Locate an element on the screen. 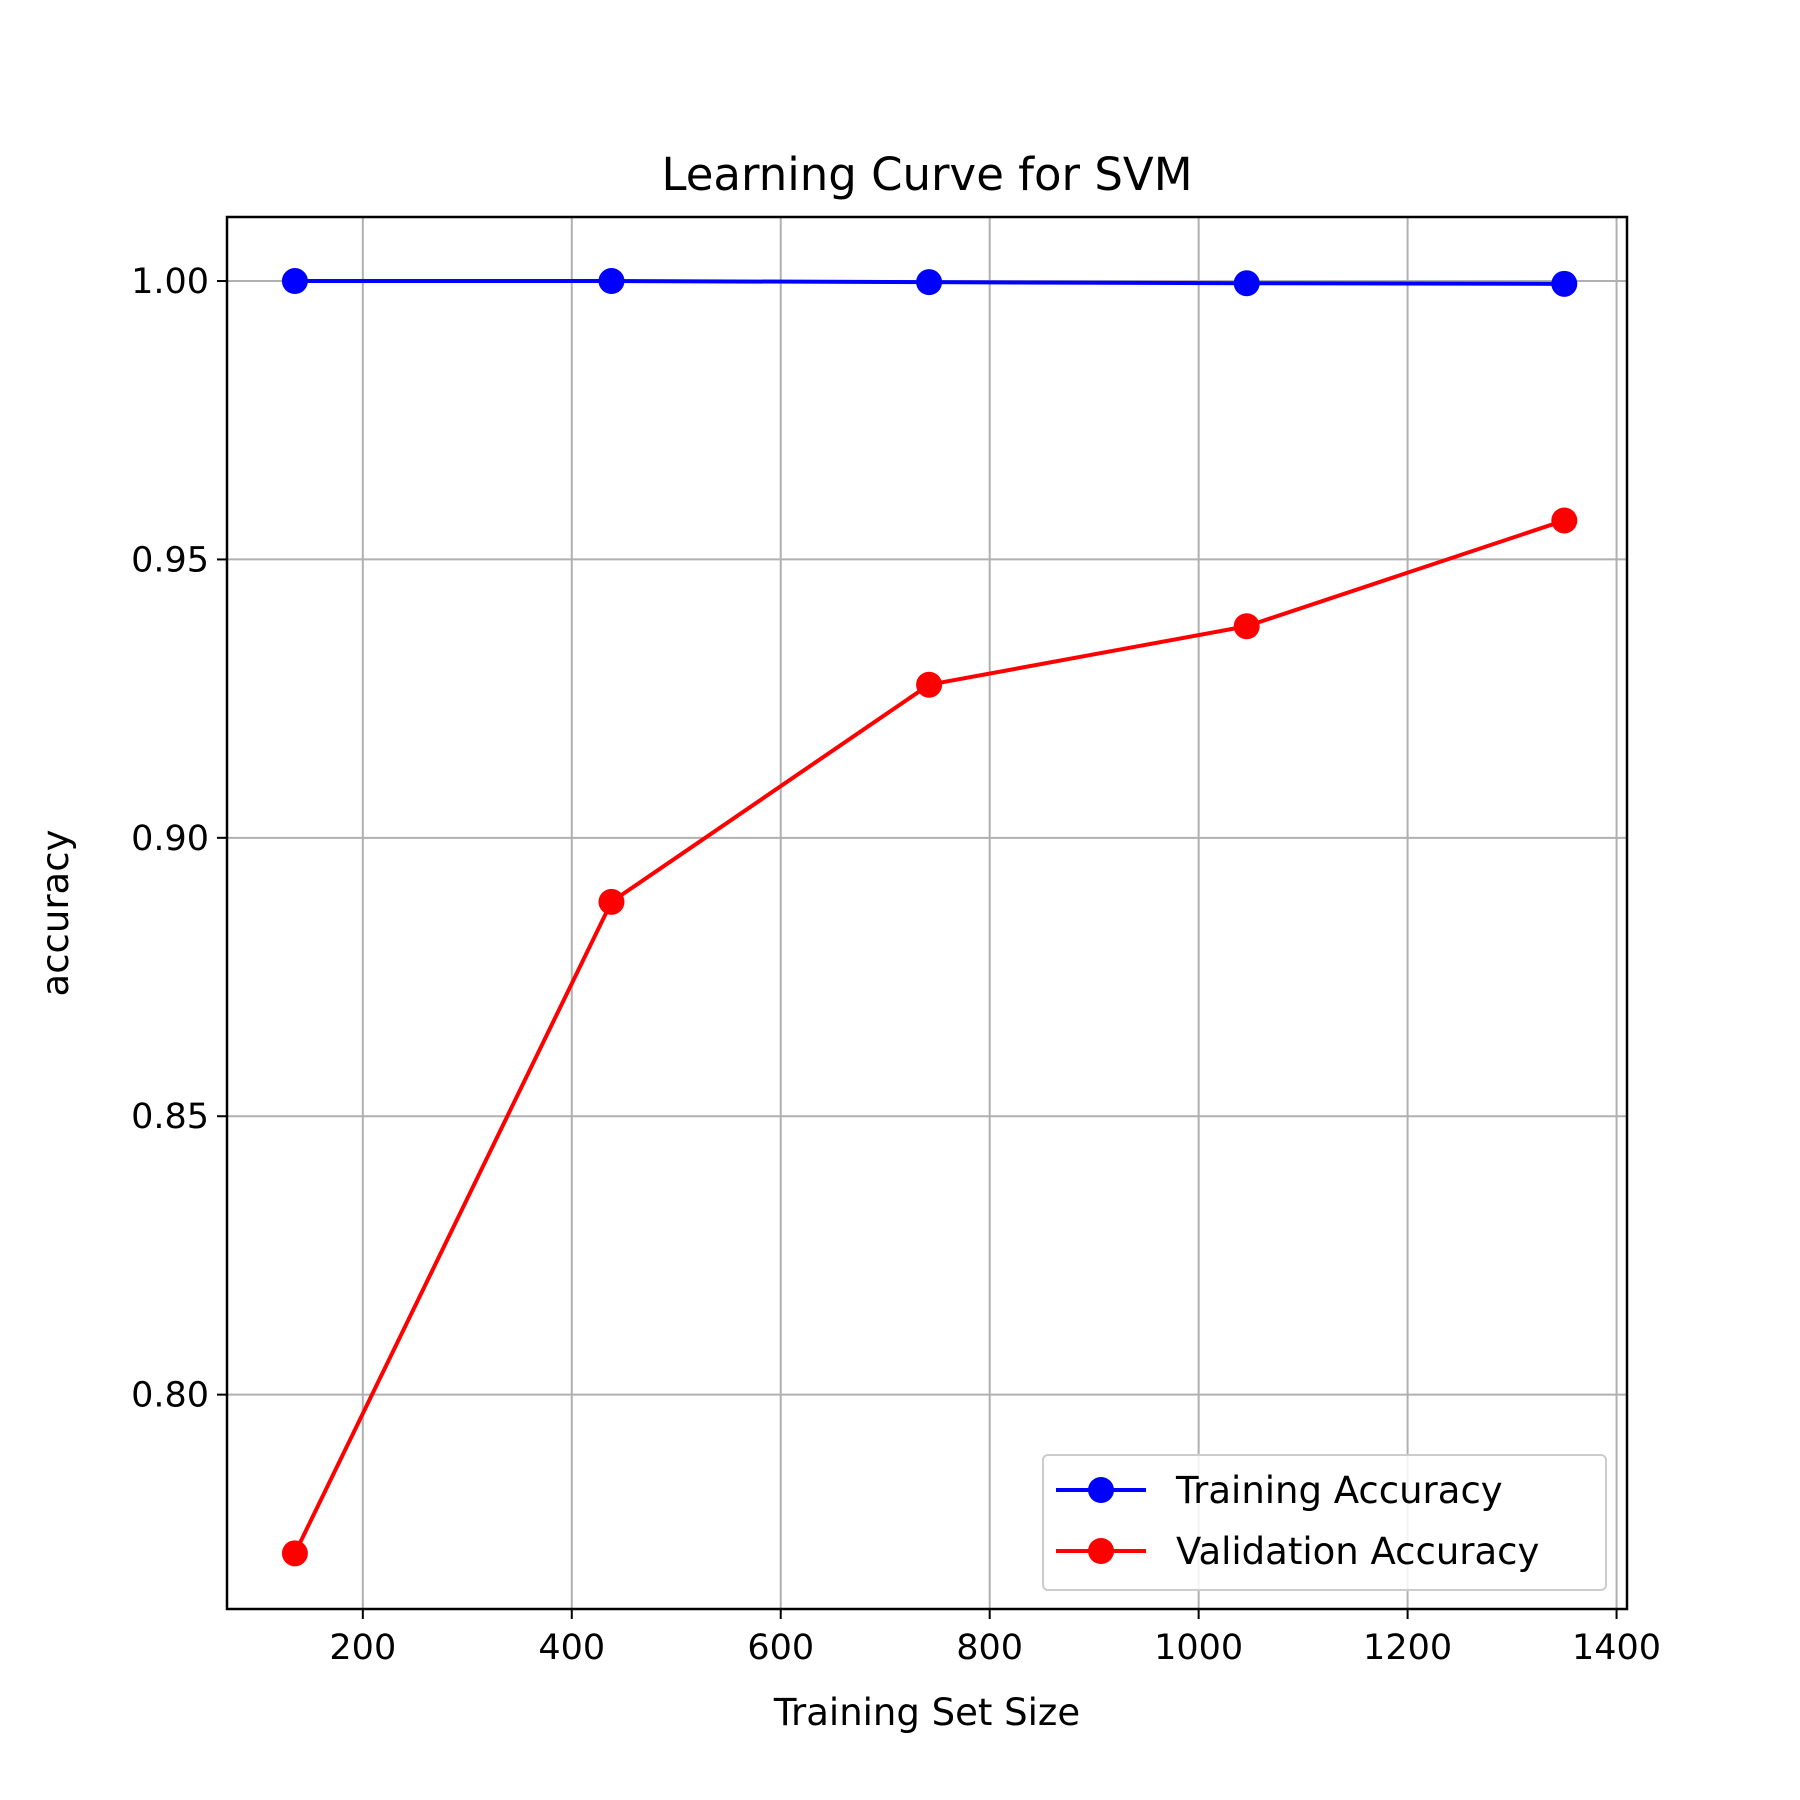  legend: Training Accuracy Validation Accuracy is located at coordinates (1324, 1522).